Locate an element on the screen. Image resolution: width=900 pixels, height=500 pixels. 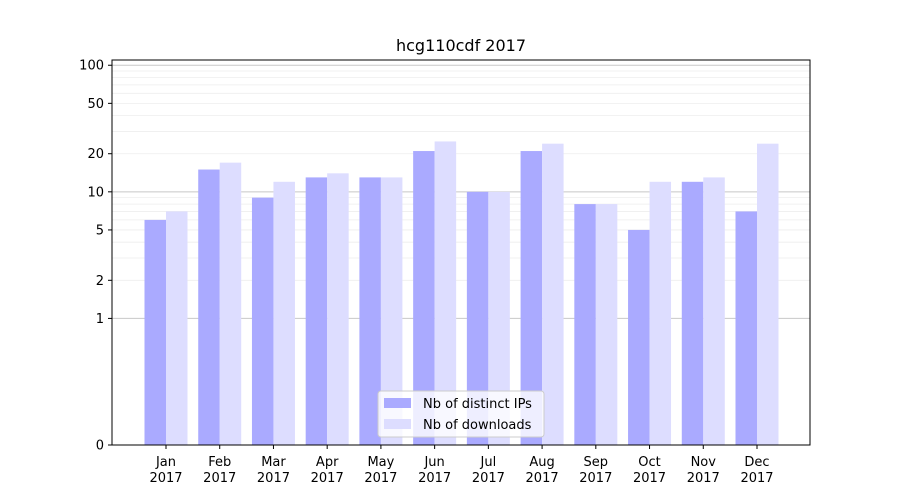
y-tick-label: 100 is located at coordinates (91, 66).